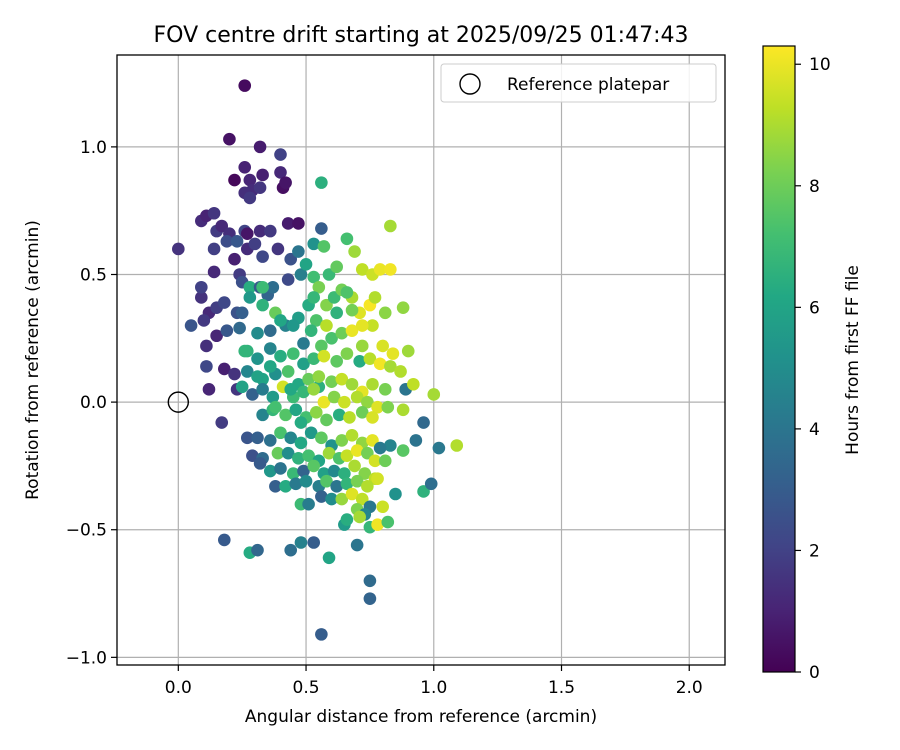 The width and height of the screenshot is (900, 750). What do you see at coordinates (814, 551) in the screenshot?
I see `colorbar-tick-label: 2` at bounding box center [814, 551].